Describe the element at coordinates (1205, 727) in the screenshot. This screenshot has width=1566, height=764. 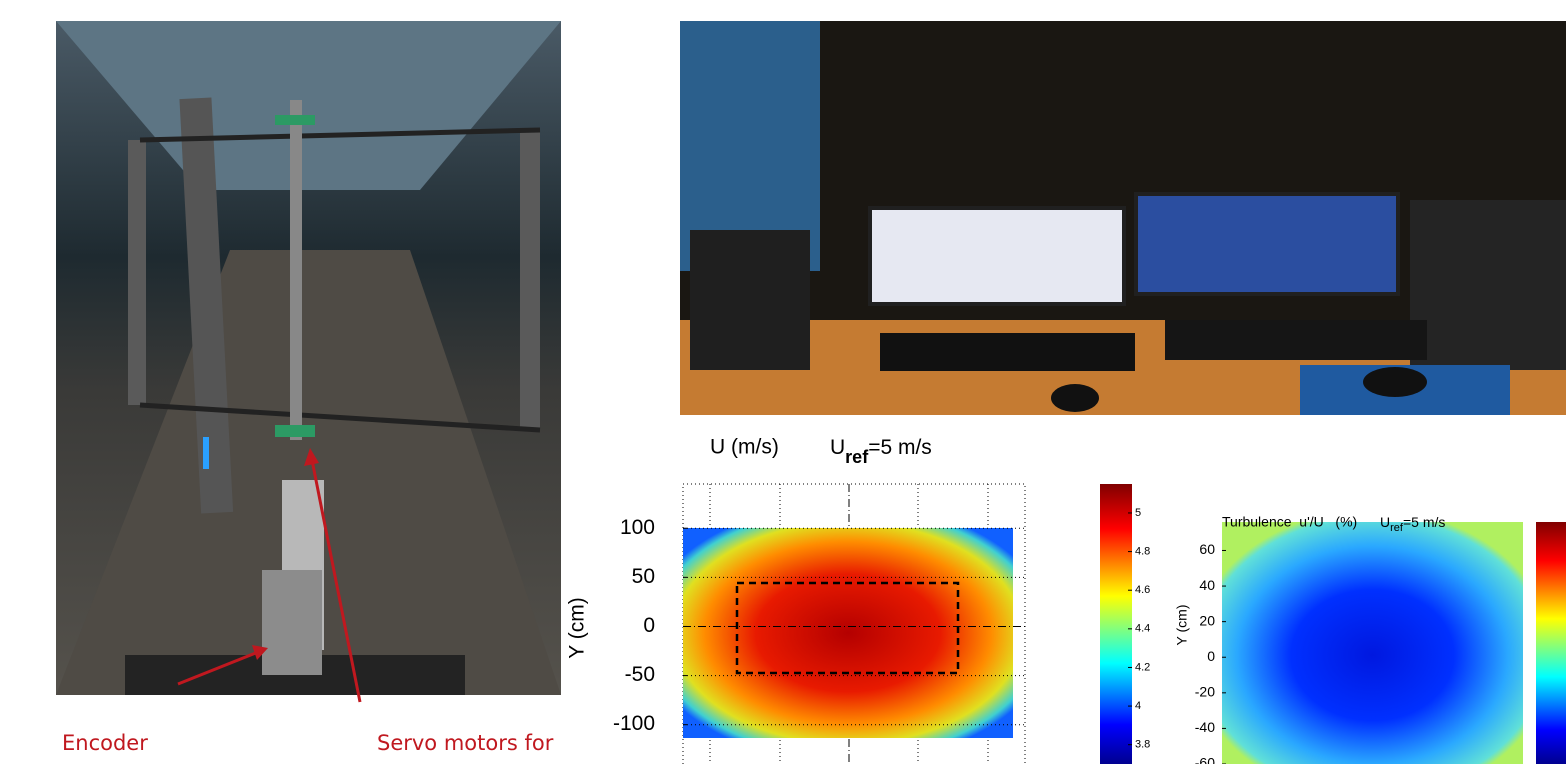
I see `y-tick-label: -40` at that location.